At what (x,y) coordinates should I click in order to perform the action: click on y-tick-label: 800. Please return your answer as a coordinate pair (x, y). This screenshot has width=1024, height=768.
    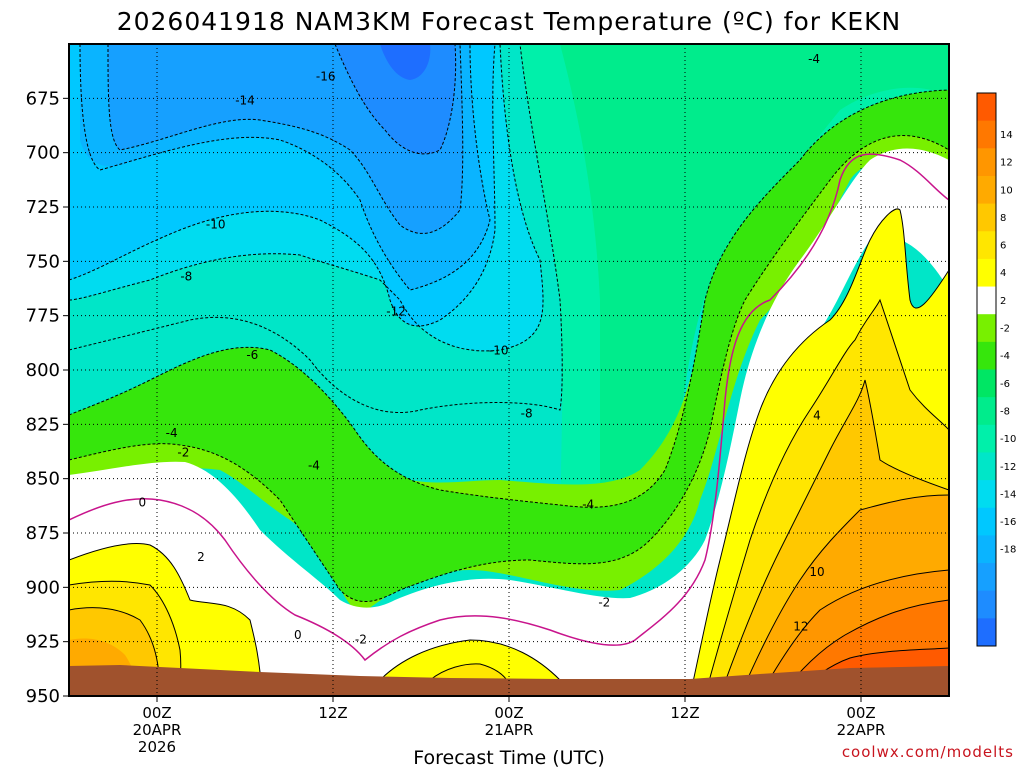
    Looking at the image, I should click on (43, 370).